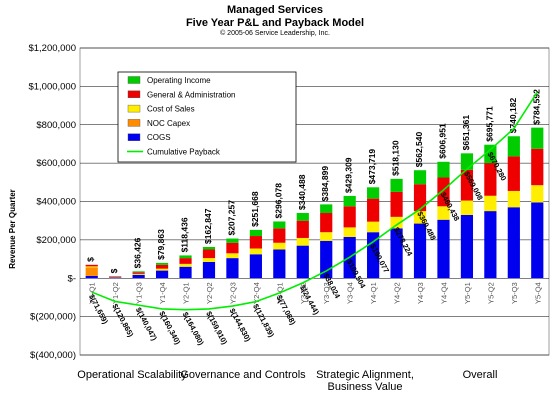 The image size is (550, 401). Describe the element at coordinates (12, 229) in the screenshot. I see `y-axis-label: Revenue Per Quarter` at that location.